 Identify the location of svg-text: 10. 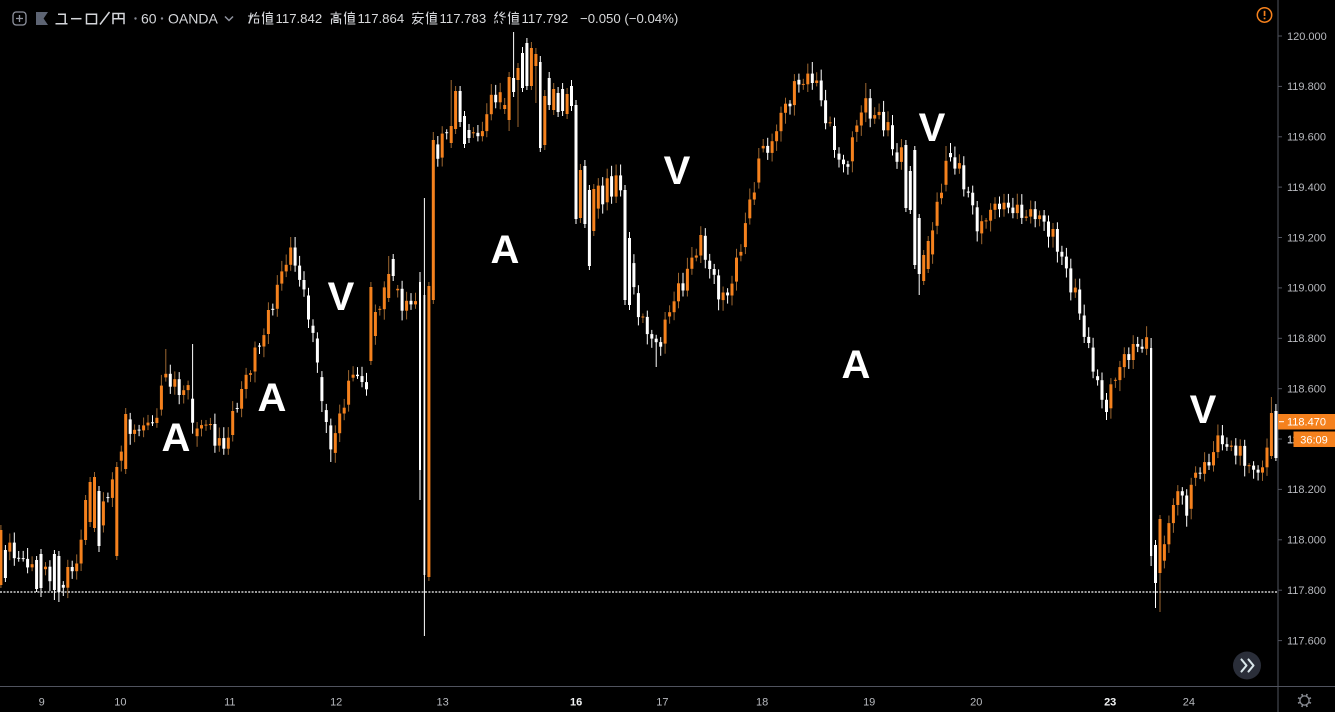
(120, 703).